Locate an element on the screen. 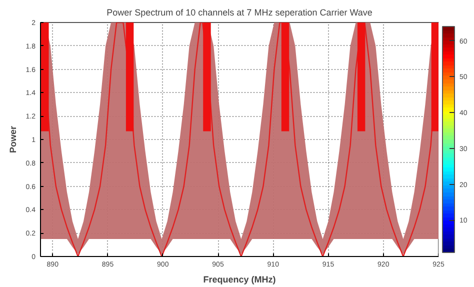  y-axis-title: Power is located at coordinates (13, 140).